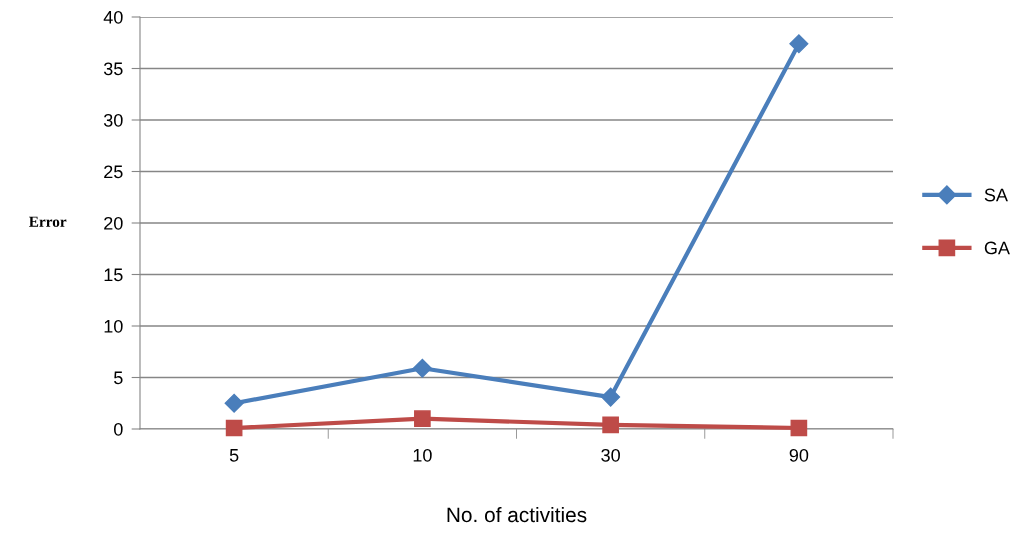  I want to click on y-tick-label: 5, so click(118, 378).